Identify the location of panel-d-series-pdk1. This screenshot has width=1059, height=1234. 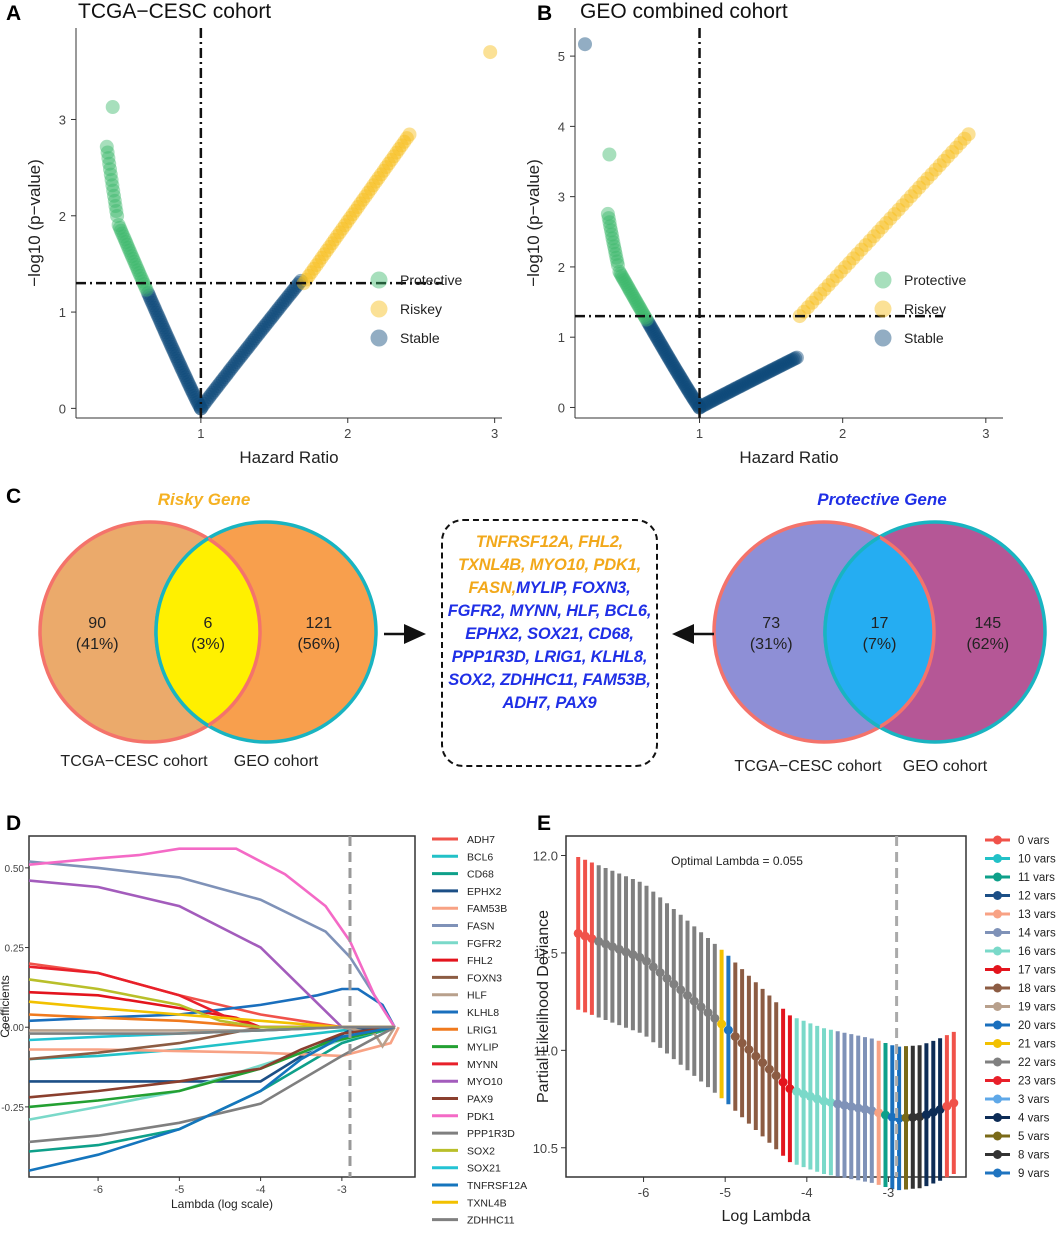
(212, 937).